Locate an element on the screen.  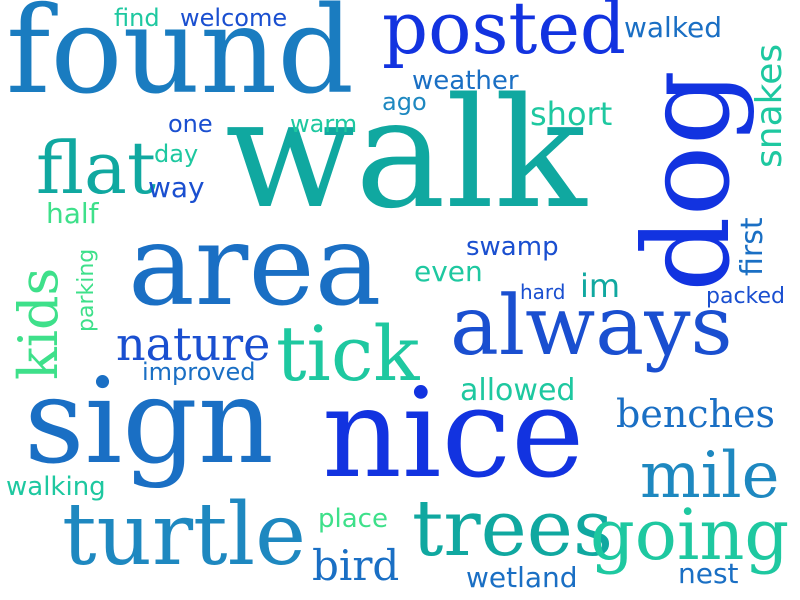
word-bird: bird is located at coordinates (356, 565).